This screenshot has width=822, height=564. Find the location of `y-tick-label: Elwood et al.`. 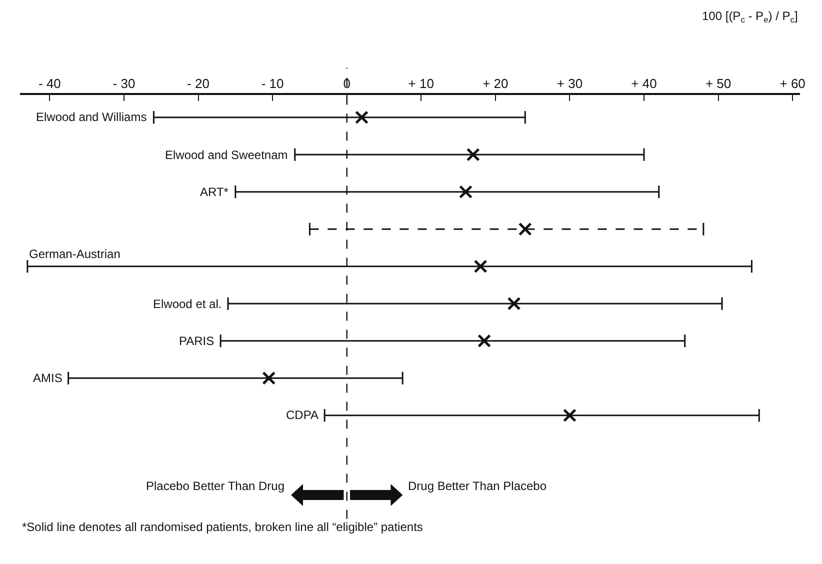

y-tick-label: Elwood et al. is located at coordinates (187, 304).